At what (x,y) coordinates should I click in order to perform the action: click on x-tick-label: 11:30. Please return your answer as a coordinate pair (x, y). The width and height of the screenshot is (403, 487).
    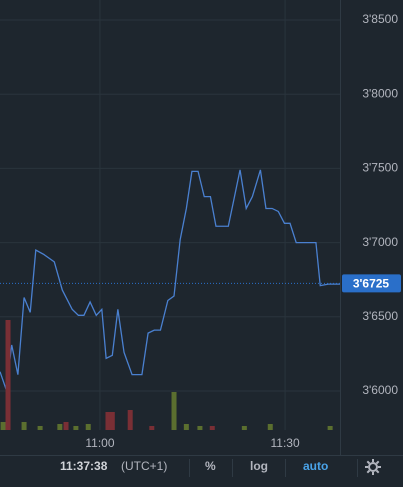
    Looking at the image, I should click on (285, 443).